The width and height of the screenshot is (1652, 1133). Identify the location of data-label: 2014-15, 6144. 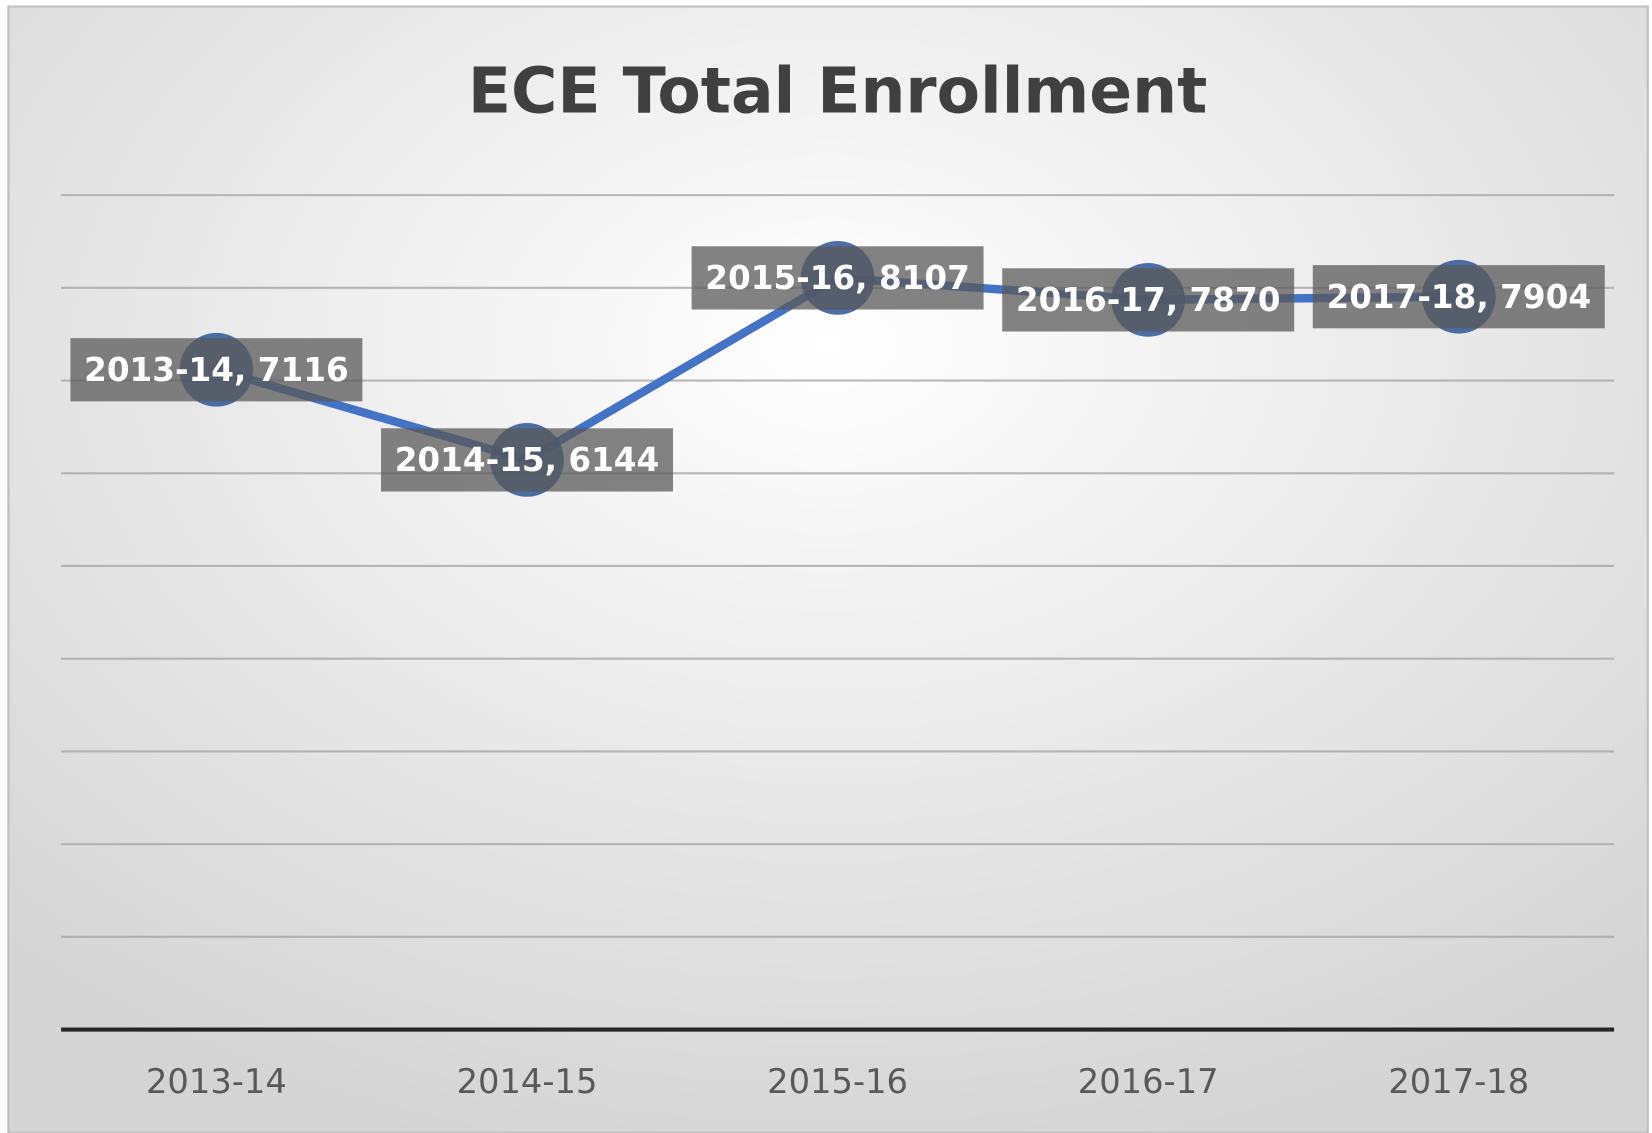
(527, 460).